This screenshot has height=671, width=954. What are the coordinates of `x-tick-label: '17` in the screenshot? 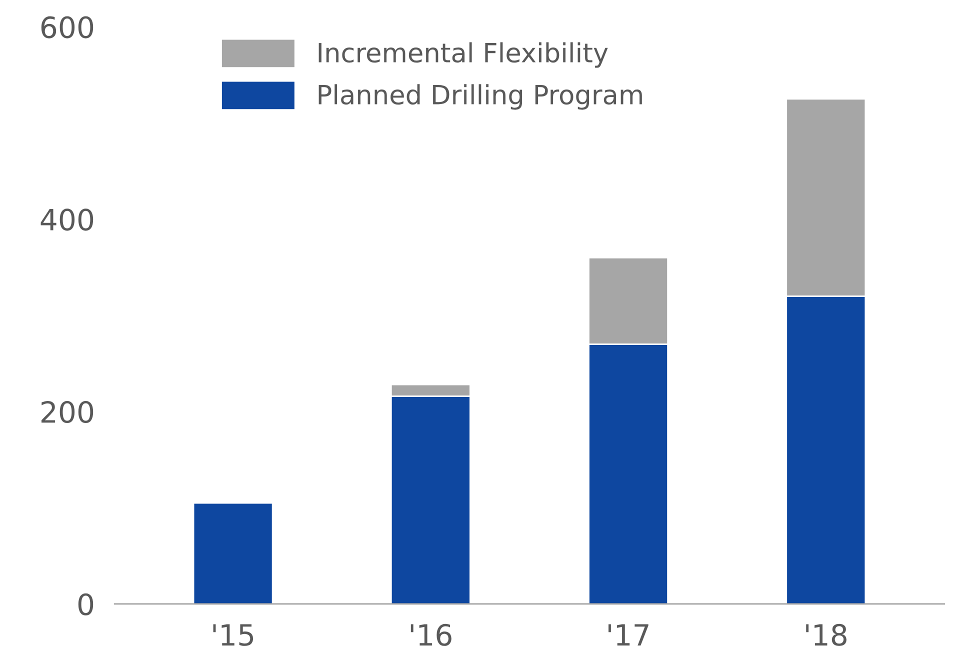 It's located at (628, 635).